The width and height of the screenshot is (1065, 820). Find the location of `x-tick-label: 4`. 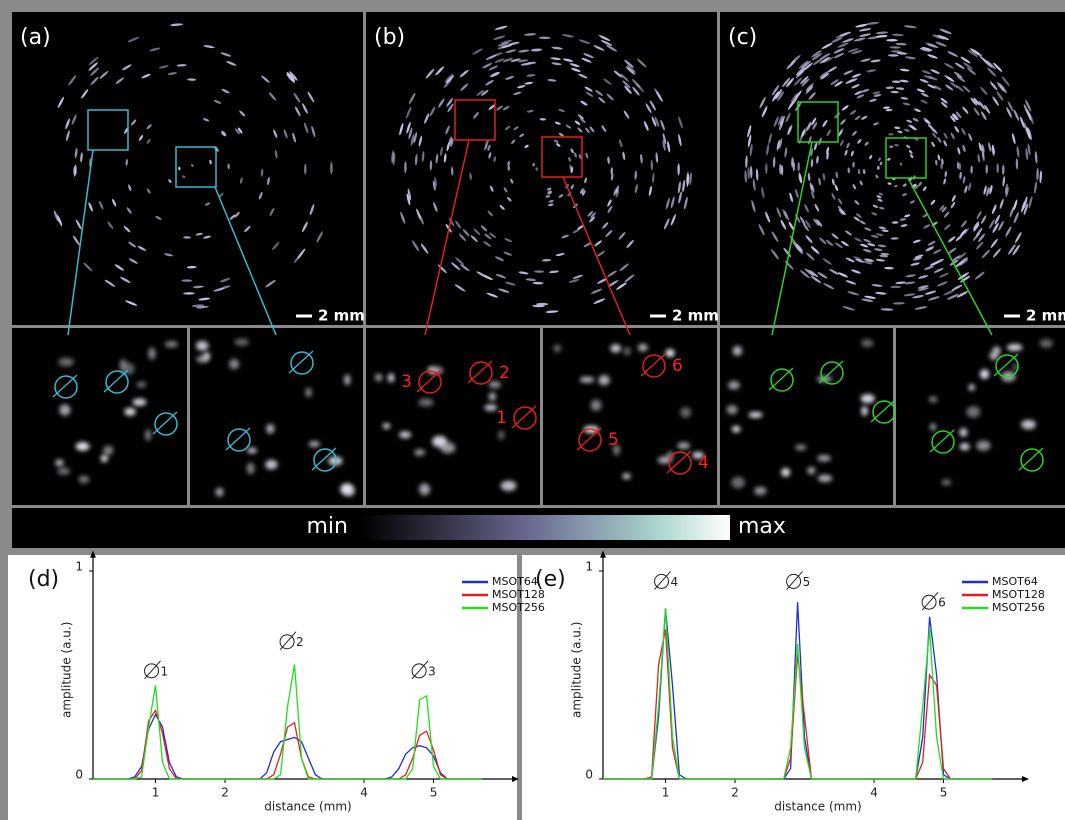

x-tick-label: 4 is located at coordinates (874, 793).